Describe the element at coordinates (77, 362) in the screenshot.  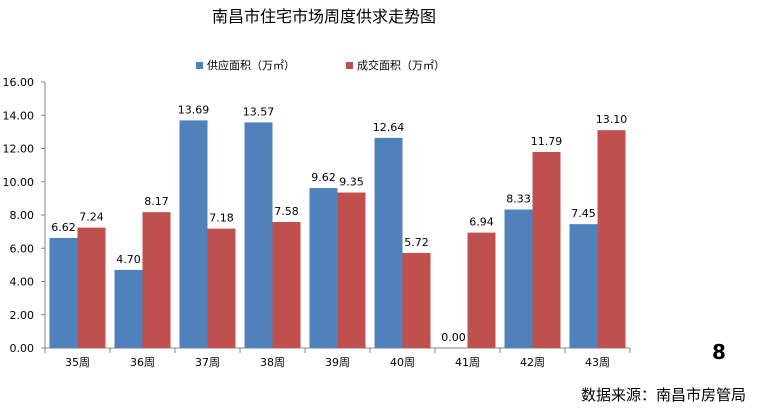
I see `x-tick-label: 35周` at that location.